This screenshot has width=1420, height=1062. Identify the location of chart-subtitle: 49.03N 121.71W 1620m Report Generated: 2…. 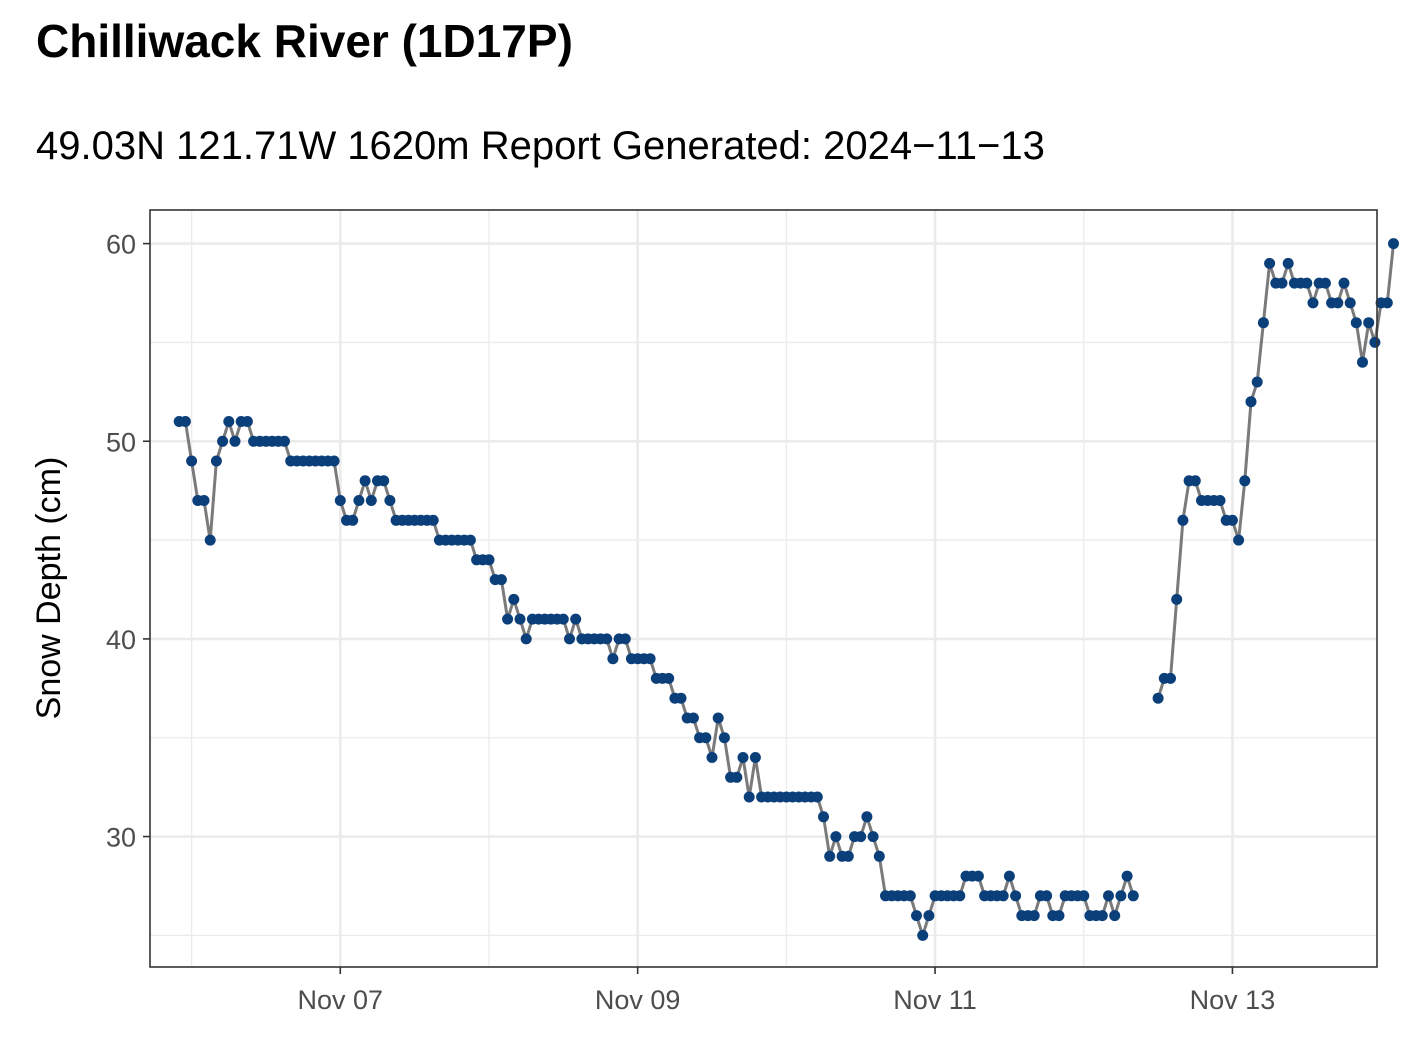
(540, 146).